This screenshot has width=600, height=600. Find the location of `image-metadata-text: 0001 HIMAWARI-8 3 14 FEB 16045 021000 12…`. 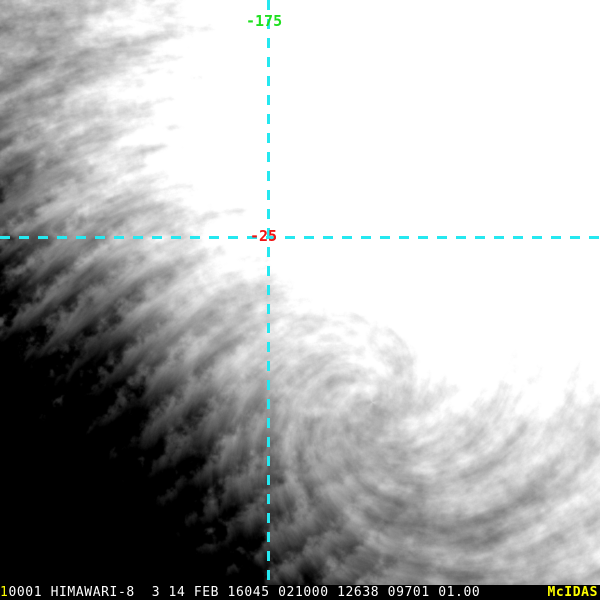

image-metadata-text: 0001 HIMAWARI-8 3 14 FEB 16045 021000 12… is located at coordinates (244, 592).